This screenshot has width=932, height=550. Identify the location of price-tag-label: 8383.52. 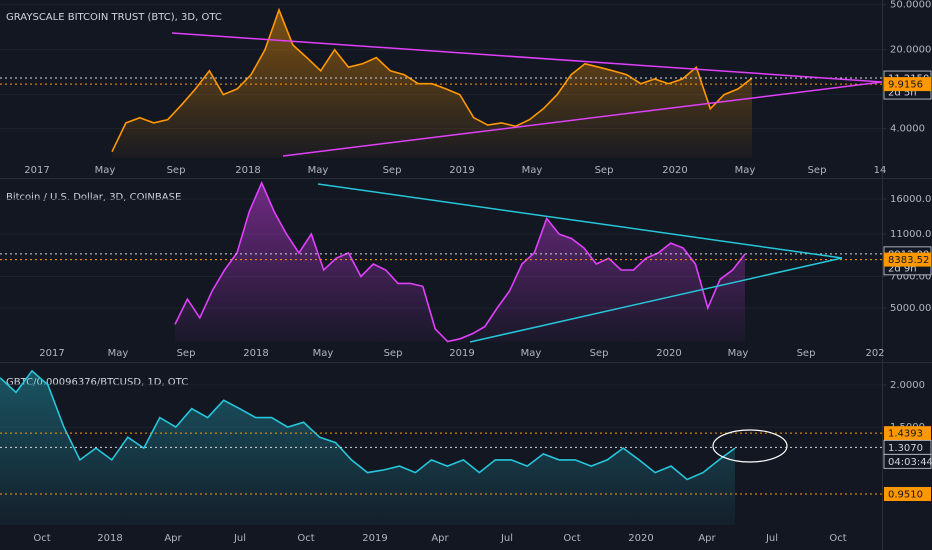
(908, 260).